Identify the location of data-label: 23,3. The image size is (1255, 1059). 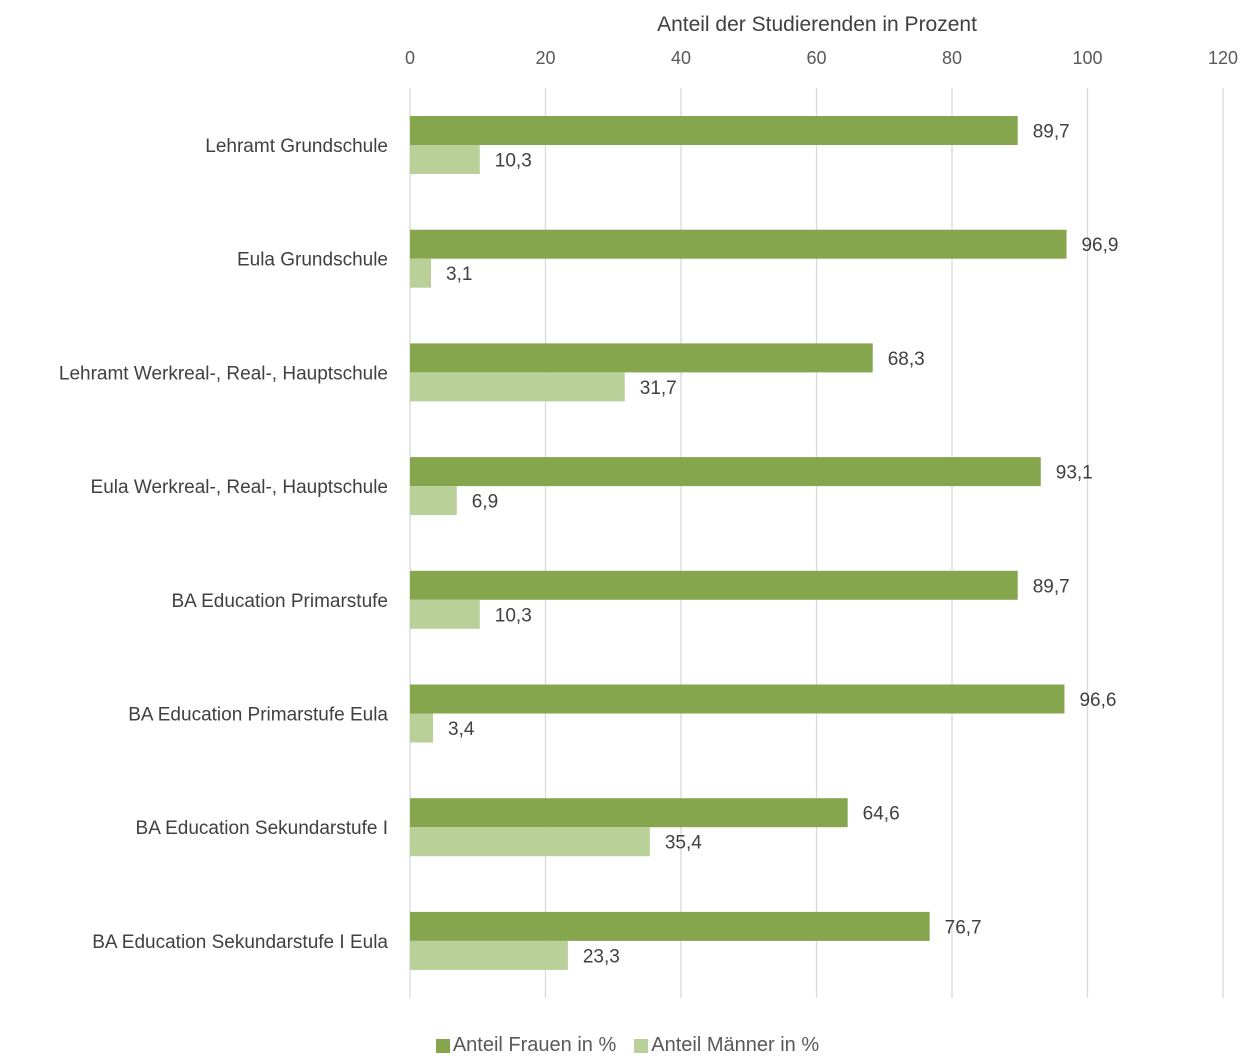
(601, 956).